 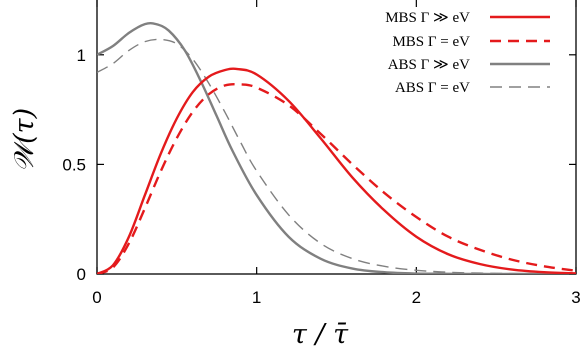 I want to click on legend-label: MBS Γ = eV, so click(x=431, y=42).